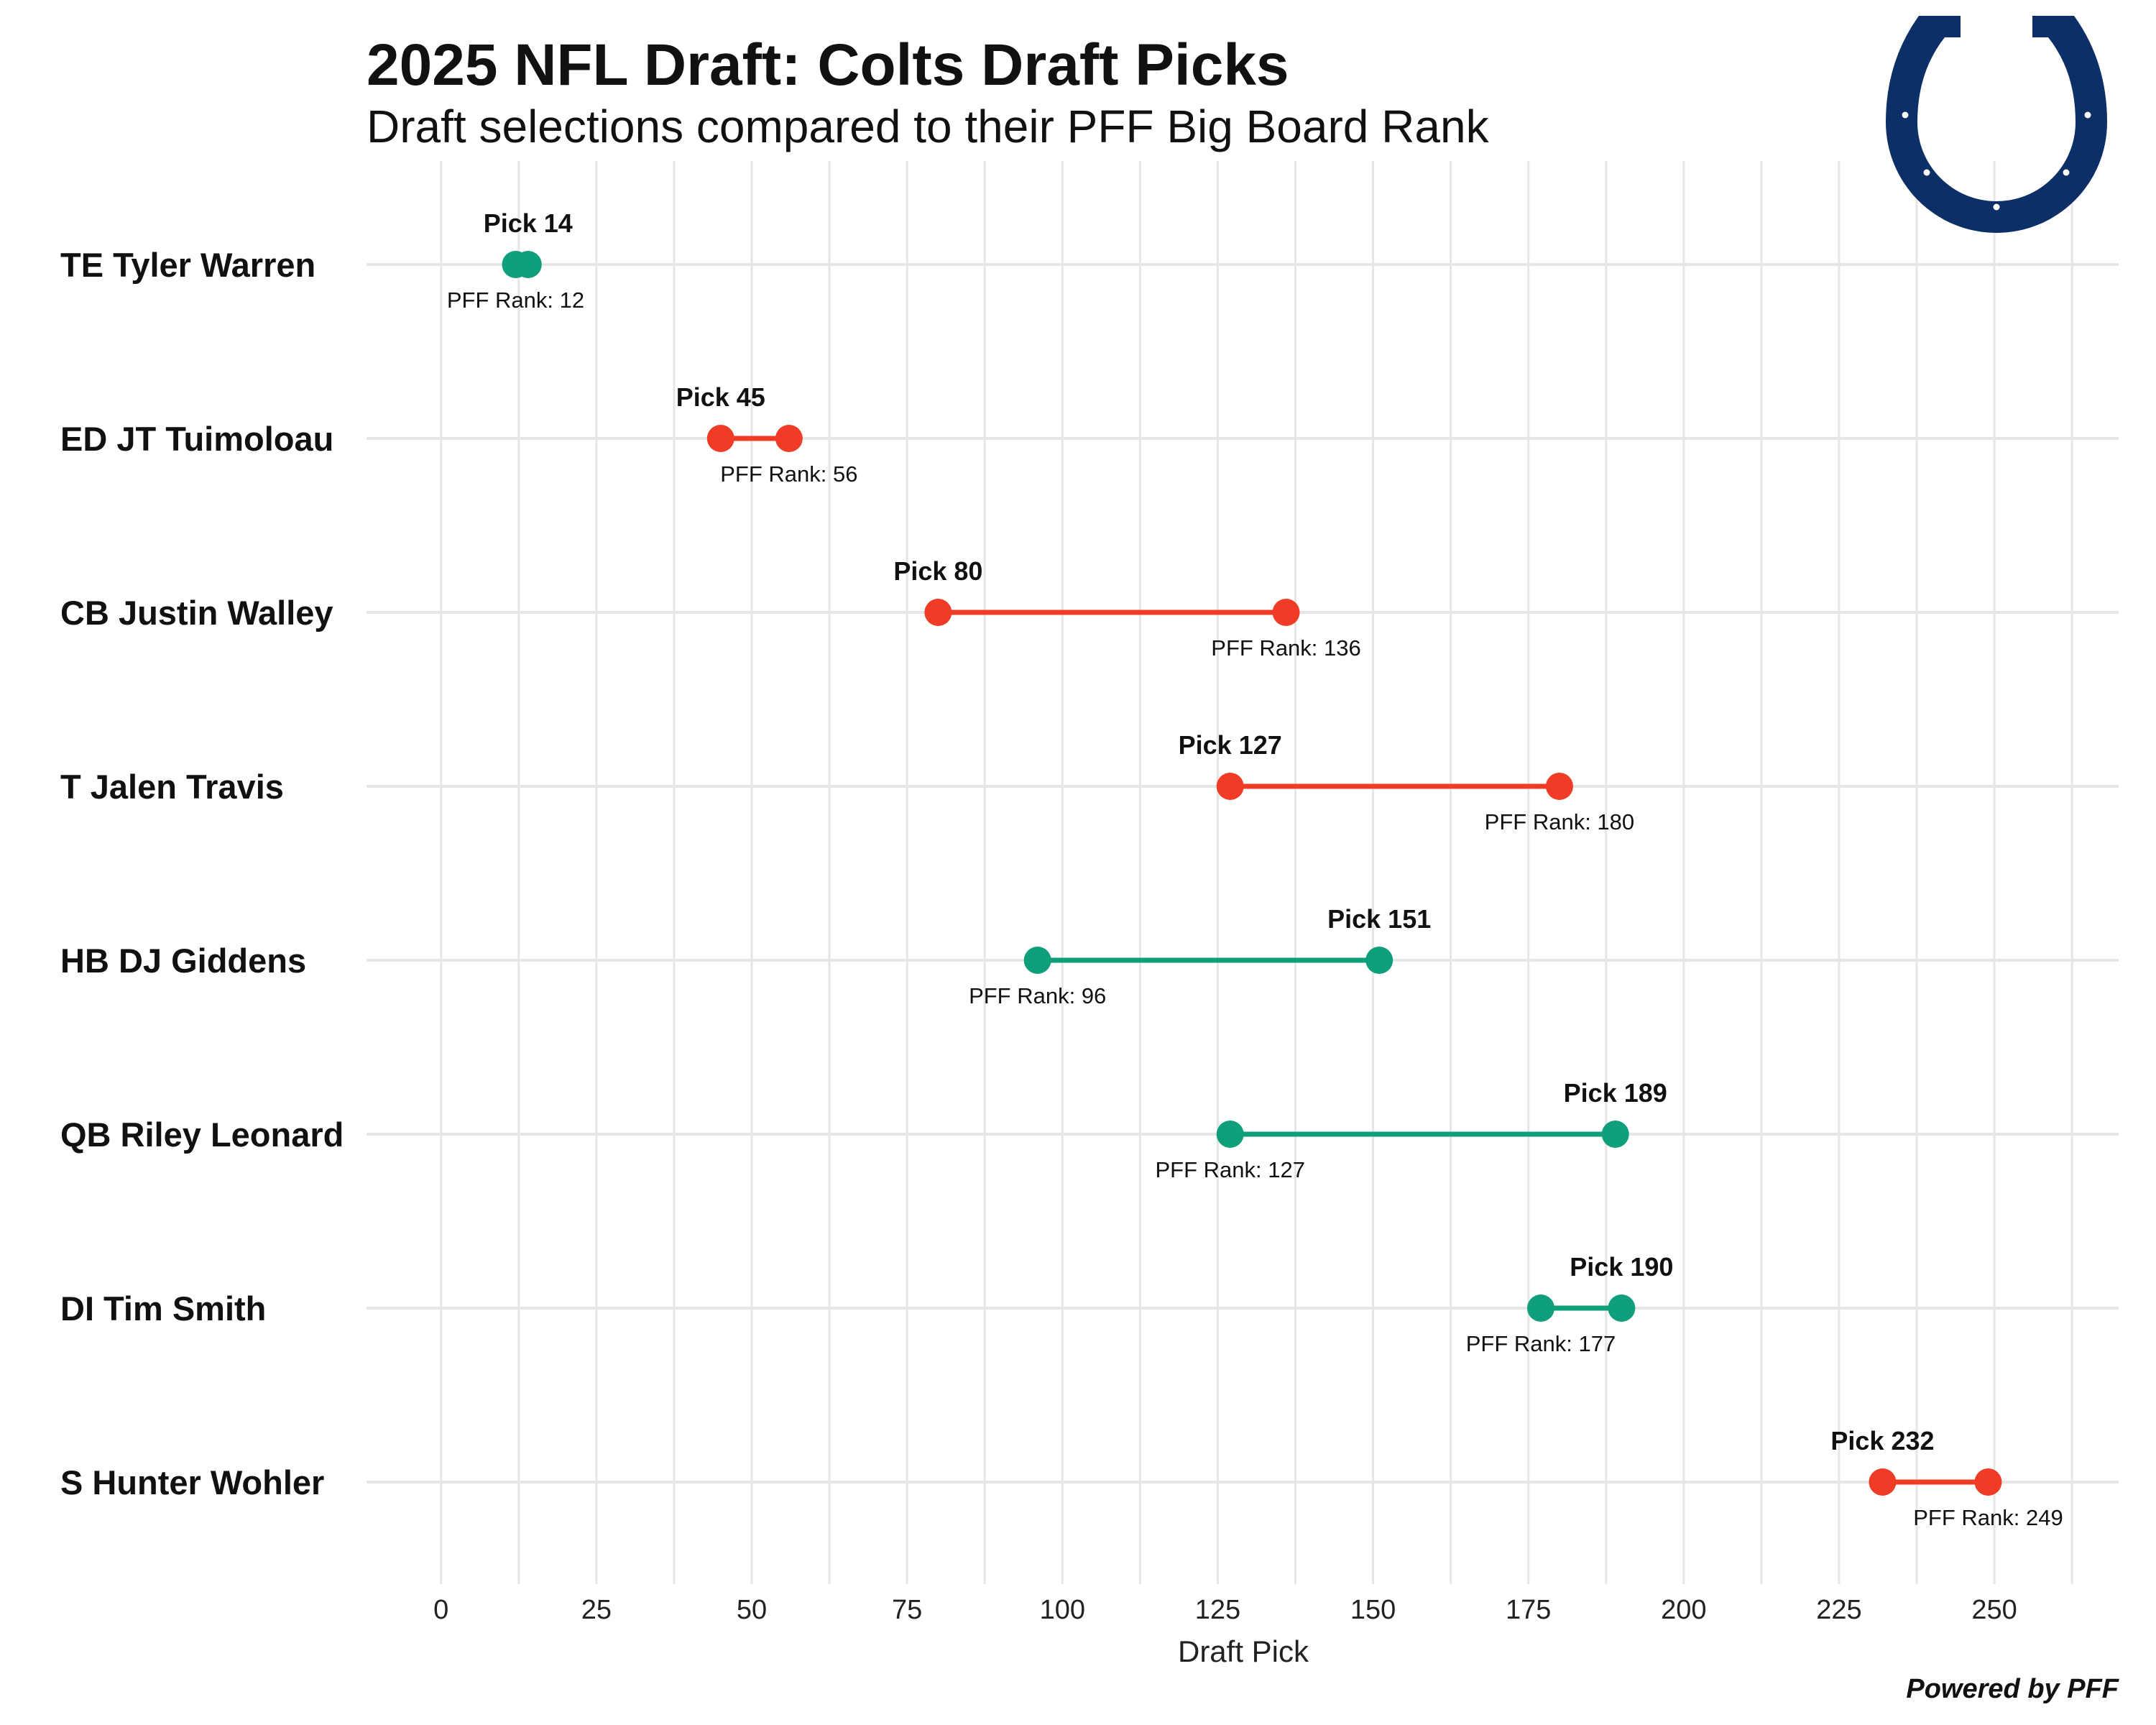 The image size is (2156, 1725). What do you see at coordinates (183, 961) in the screenshot?
I see `player-label: HB DJ Giddens` at bounding box center [183, 961].